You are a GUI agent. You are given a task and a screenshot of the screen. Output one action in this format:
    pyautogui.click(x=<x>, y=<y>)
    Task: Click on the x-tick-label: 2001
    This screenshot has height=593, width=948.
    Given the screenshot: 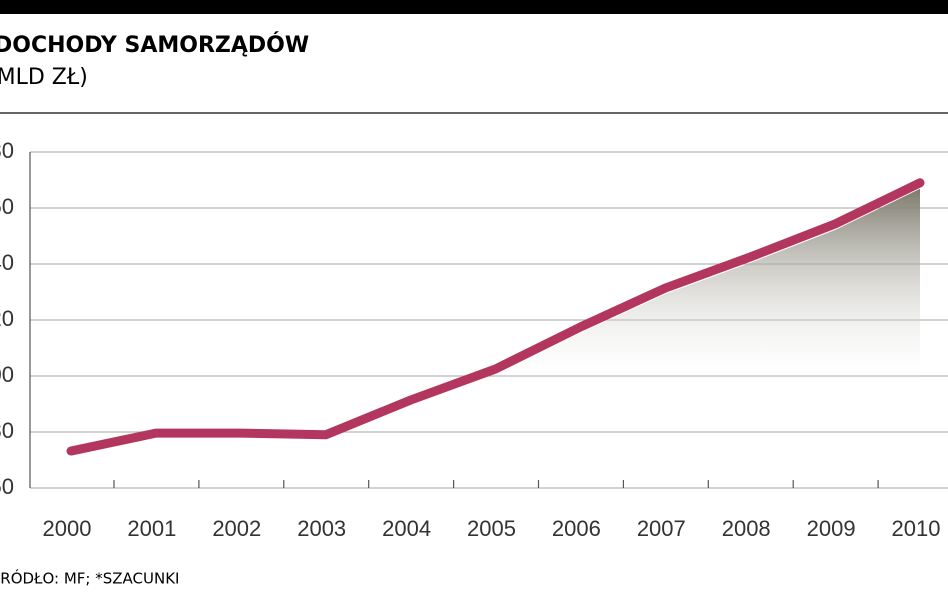 What is the action you would take?
    pyautogui.click(x=151, y=528)
    